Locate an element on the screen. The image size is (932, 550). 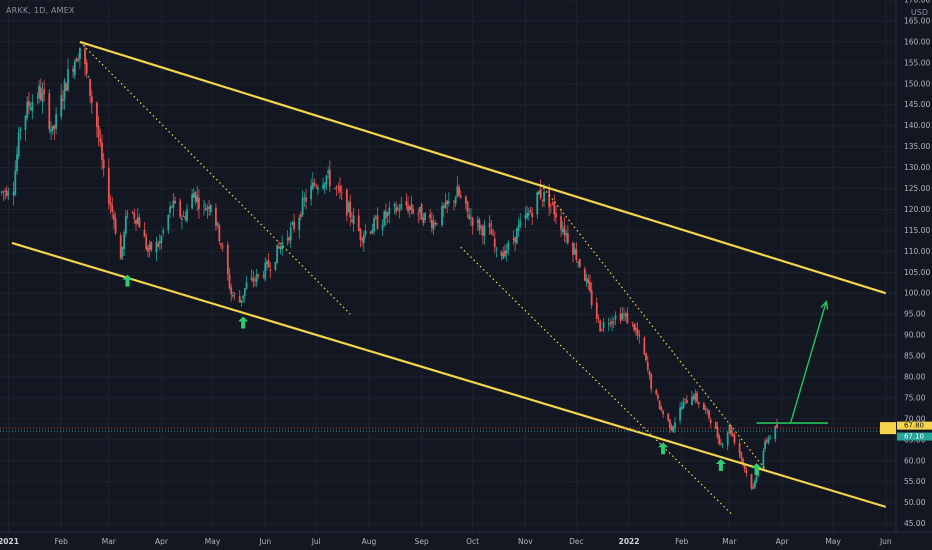
y-tick-label: 115.00 is located at coordinates (917, 230).